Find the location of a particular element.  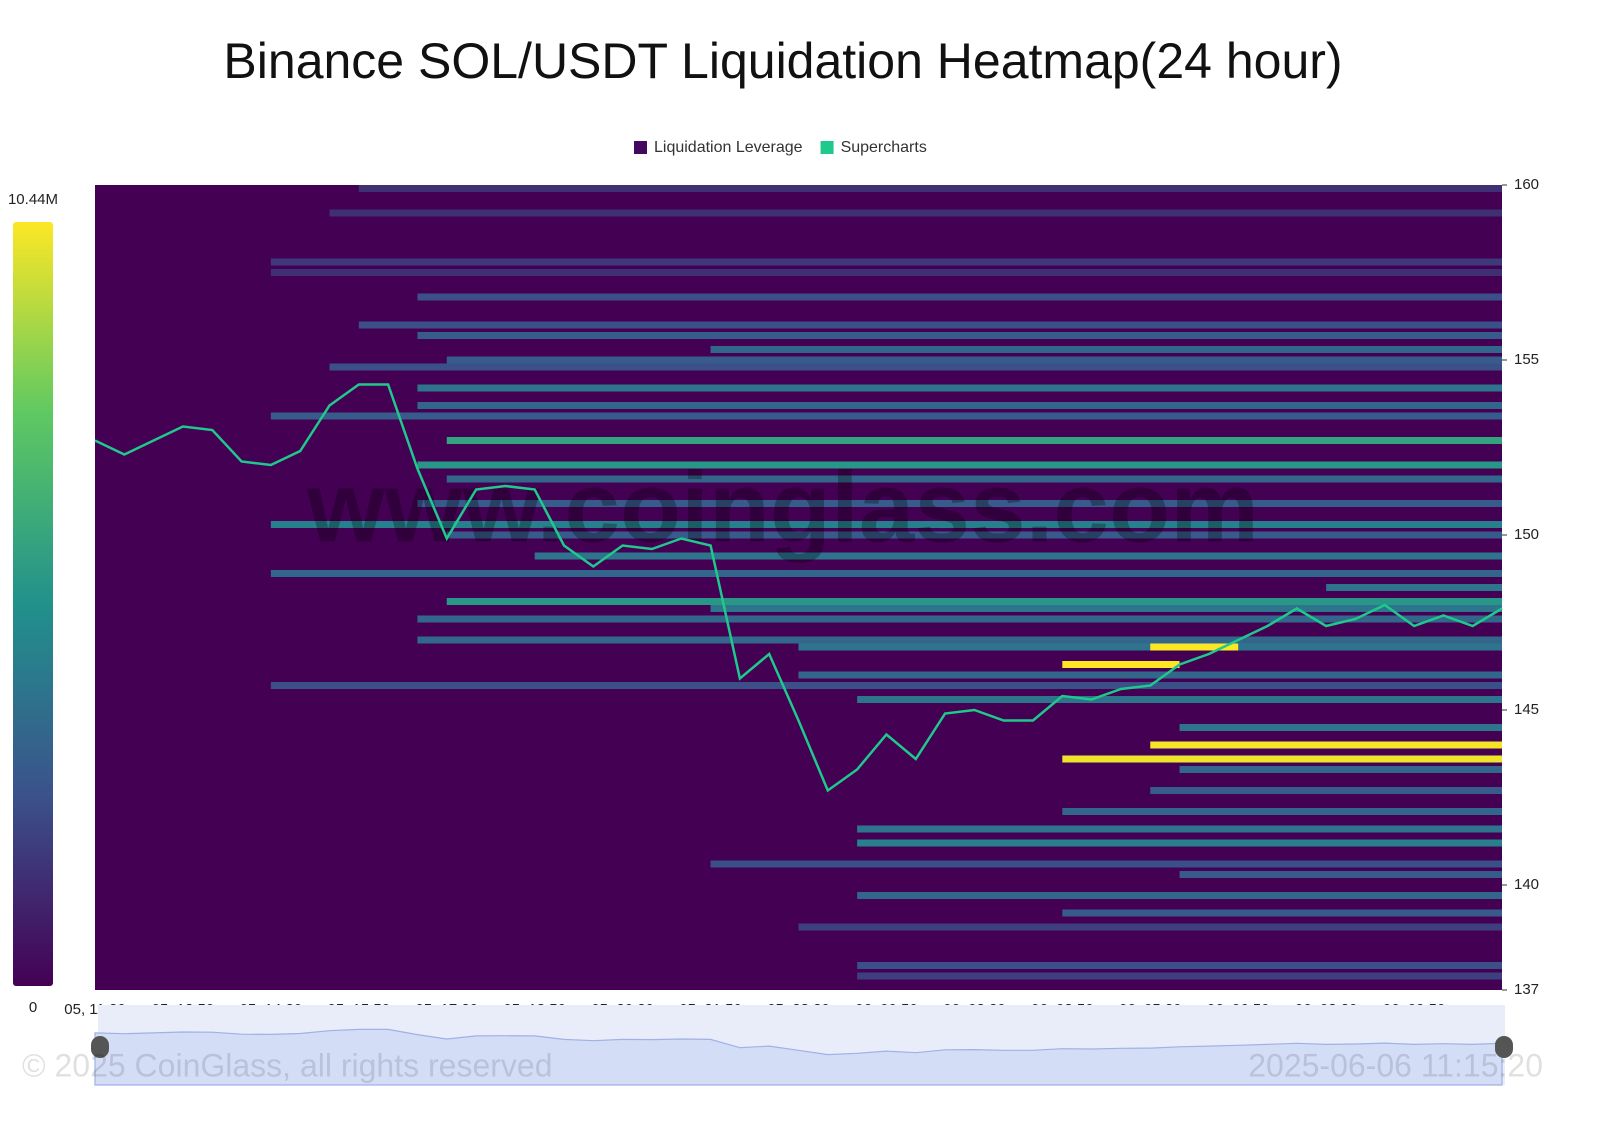

watermark: www.coinglass.com is located at coordinates (782, 507).